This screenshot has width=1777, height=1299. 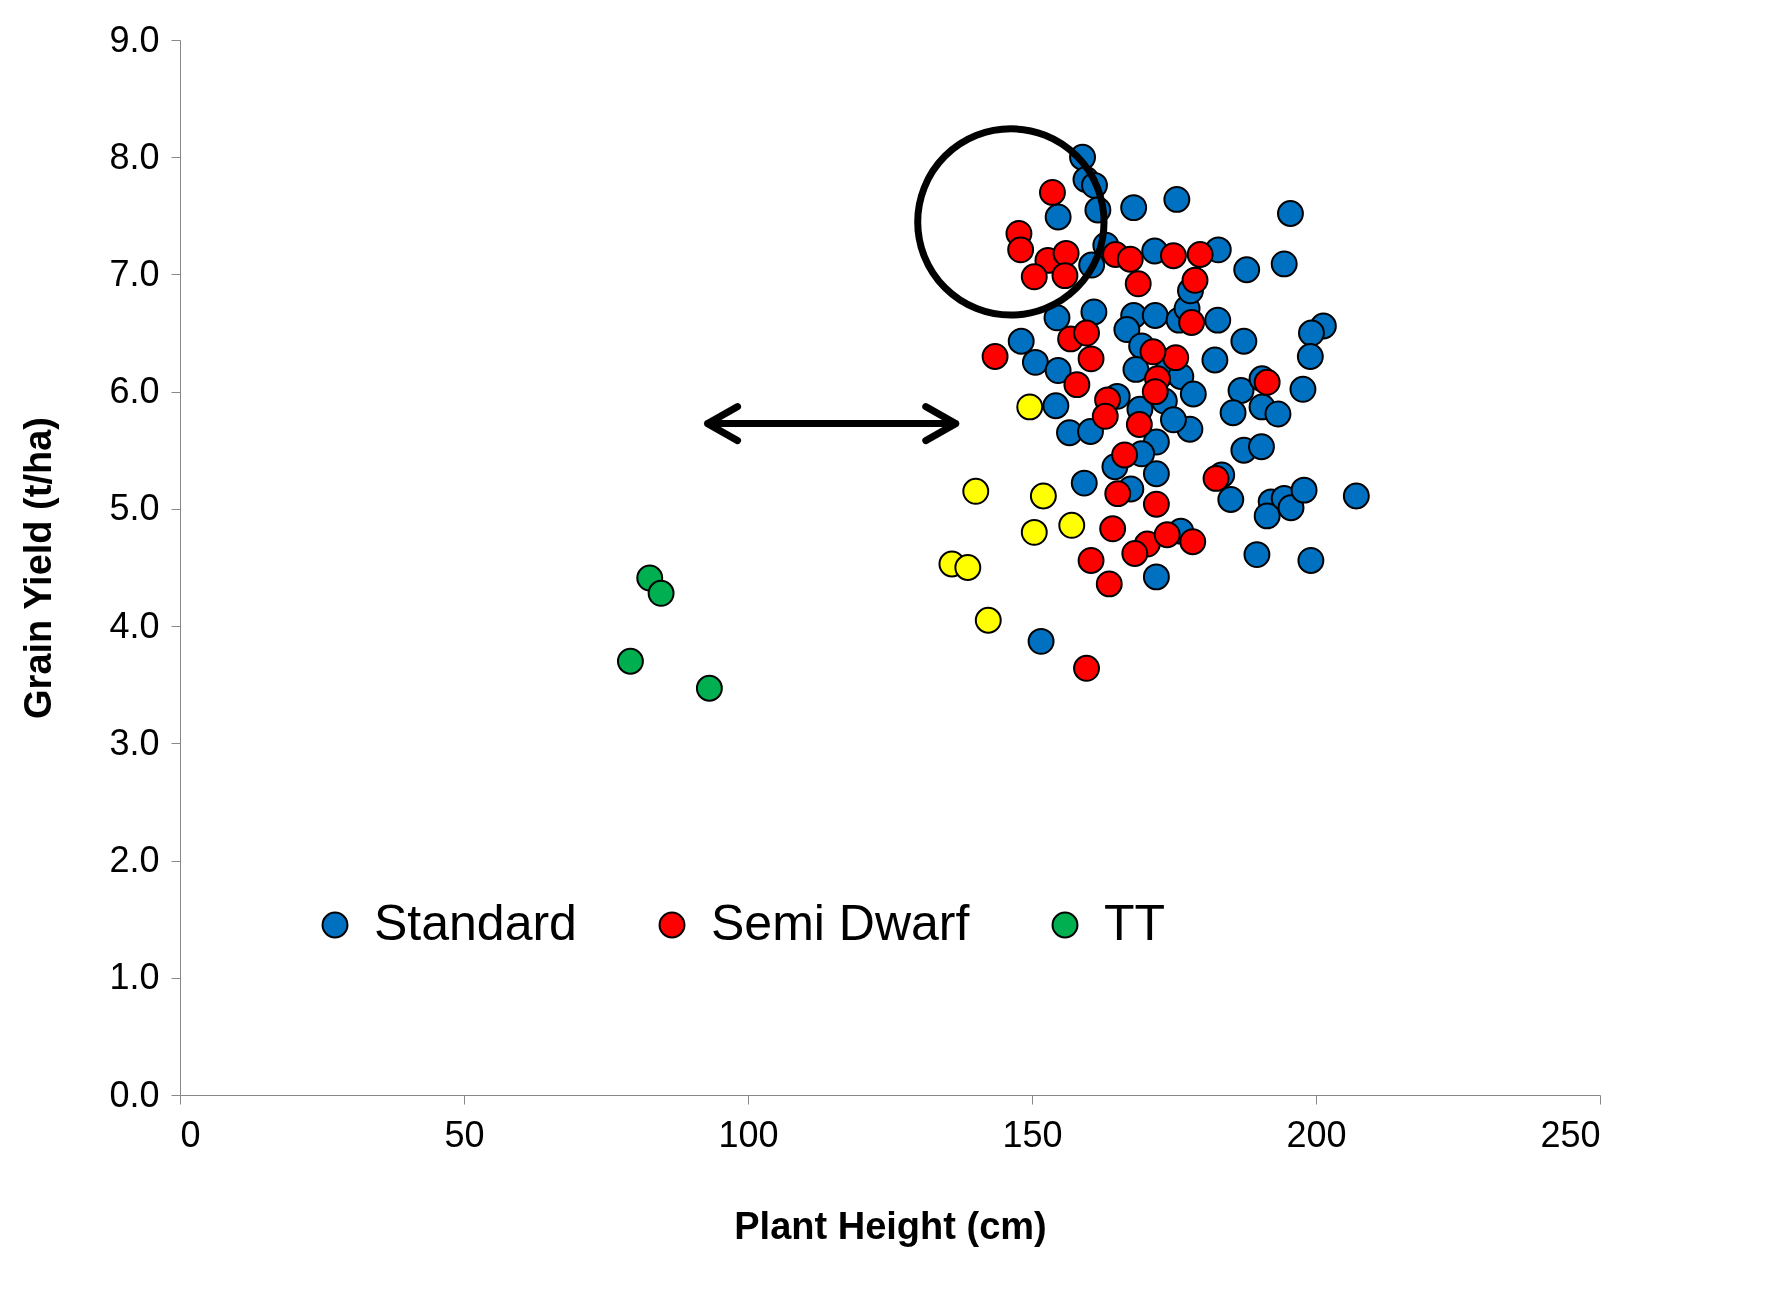 I want to click on y-tick-label: 2.0, so click(x=134, y=860).